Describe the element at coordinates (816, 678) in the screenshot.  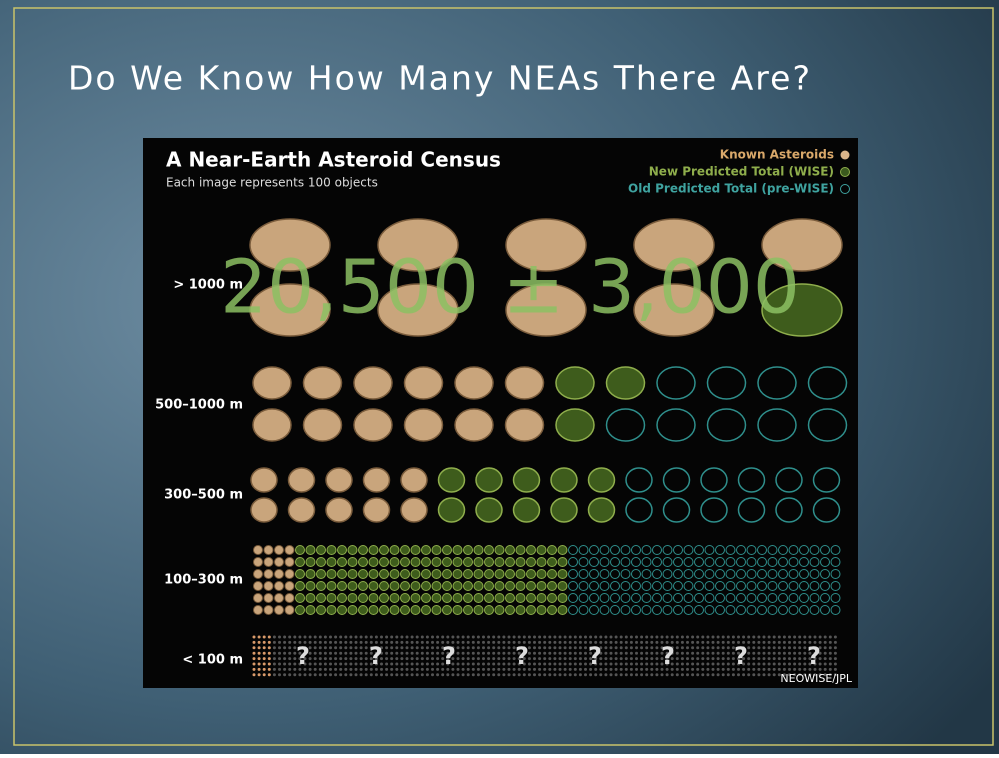
I see `credit: NEOWISE/JPL` at that location.